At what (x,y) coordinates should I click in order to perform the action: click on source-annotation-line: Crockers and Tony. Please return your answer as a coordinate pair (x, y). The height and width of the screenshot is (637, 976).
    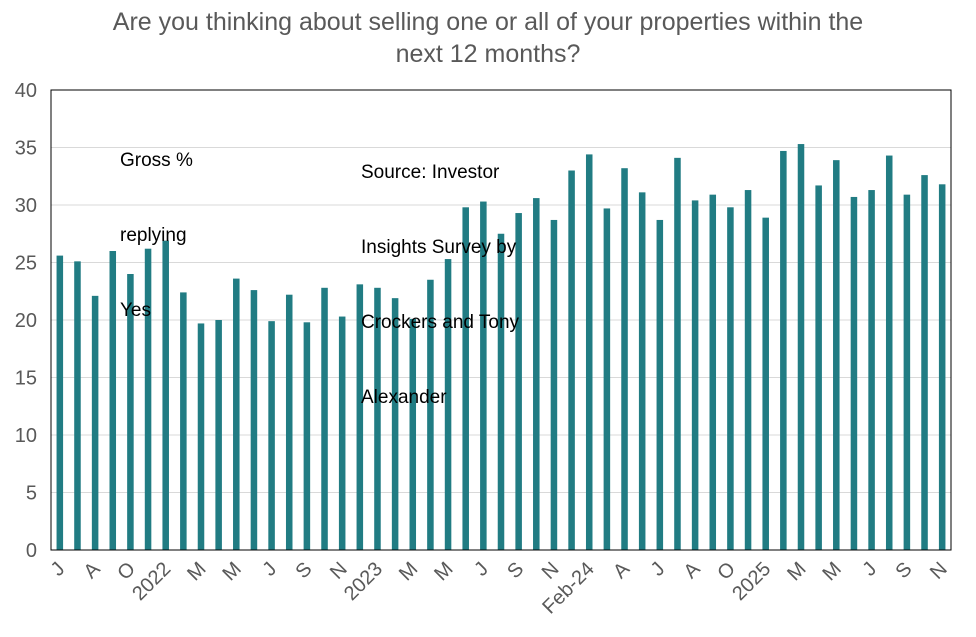
    Looking at the image, I should click on (440, 322).